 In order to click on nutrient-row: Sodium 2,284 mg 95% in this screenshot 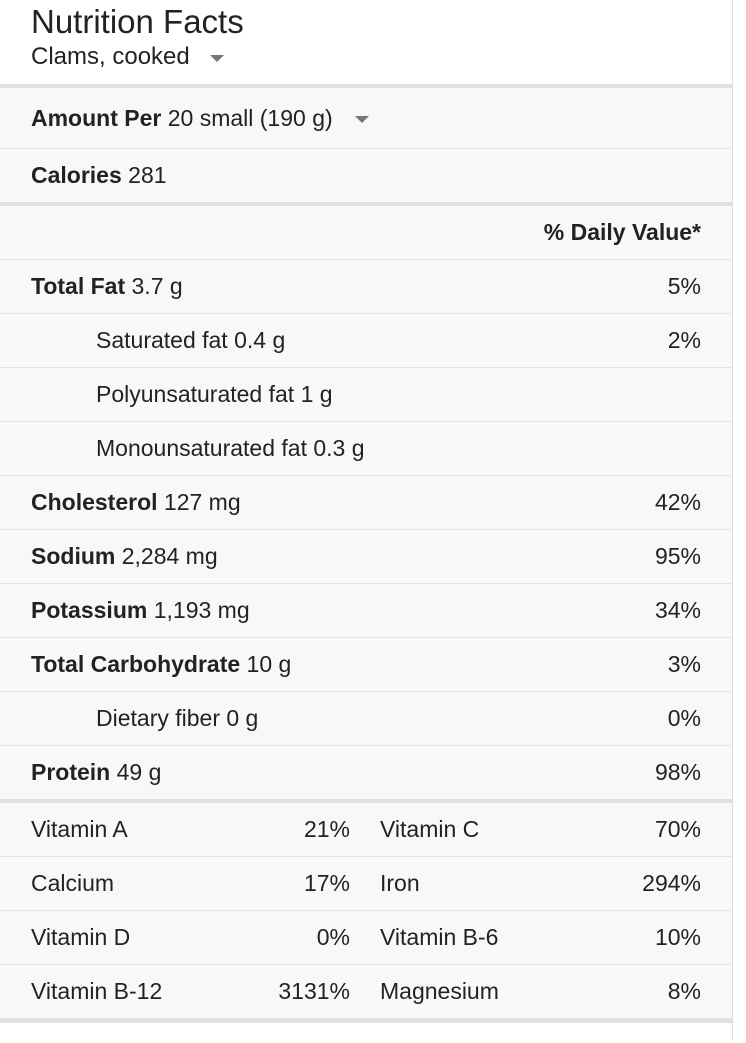, I will do `click(366, 557)`.